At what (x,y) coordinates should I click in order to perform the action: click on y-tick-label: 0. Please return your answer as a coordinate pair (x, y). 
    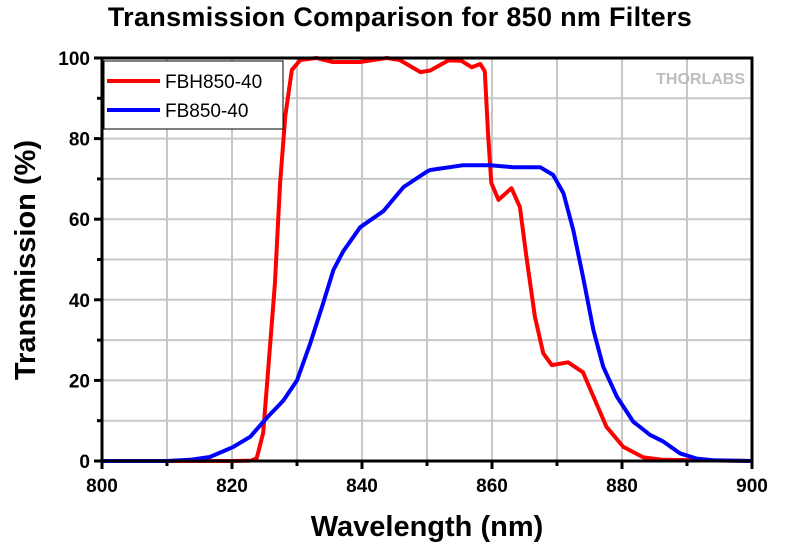
    Looking at the image, I should click on (84, 462).